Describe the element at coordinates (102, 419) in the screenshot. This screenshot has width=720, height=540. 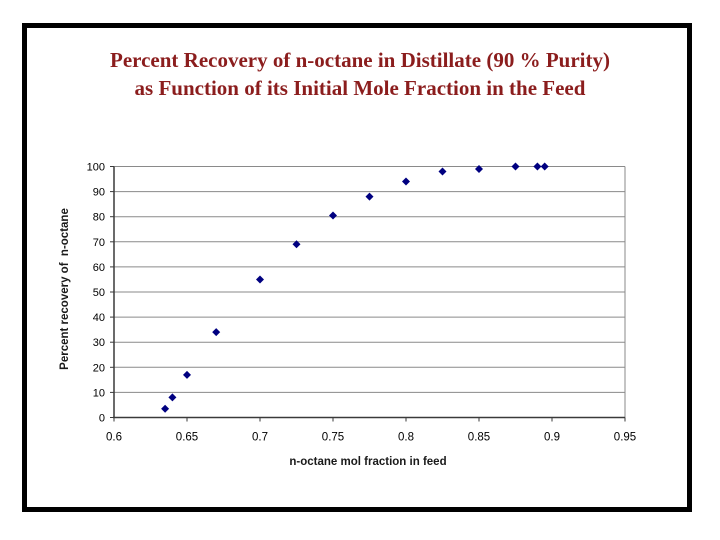
I see `y-tick-label: 0` at that location.